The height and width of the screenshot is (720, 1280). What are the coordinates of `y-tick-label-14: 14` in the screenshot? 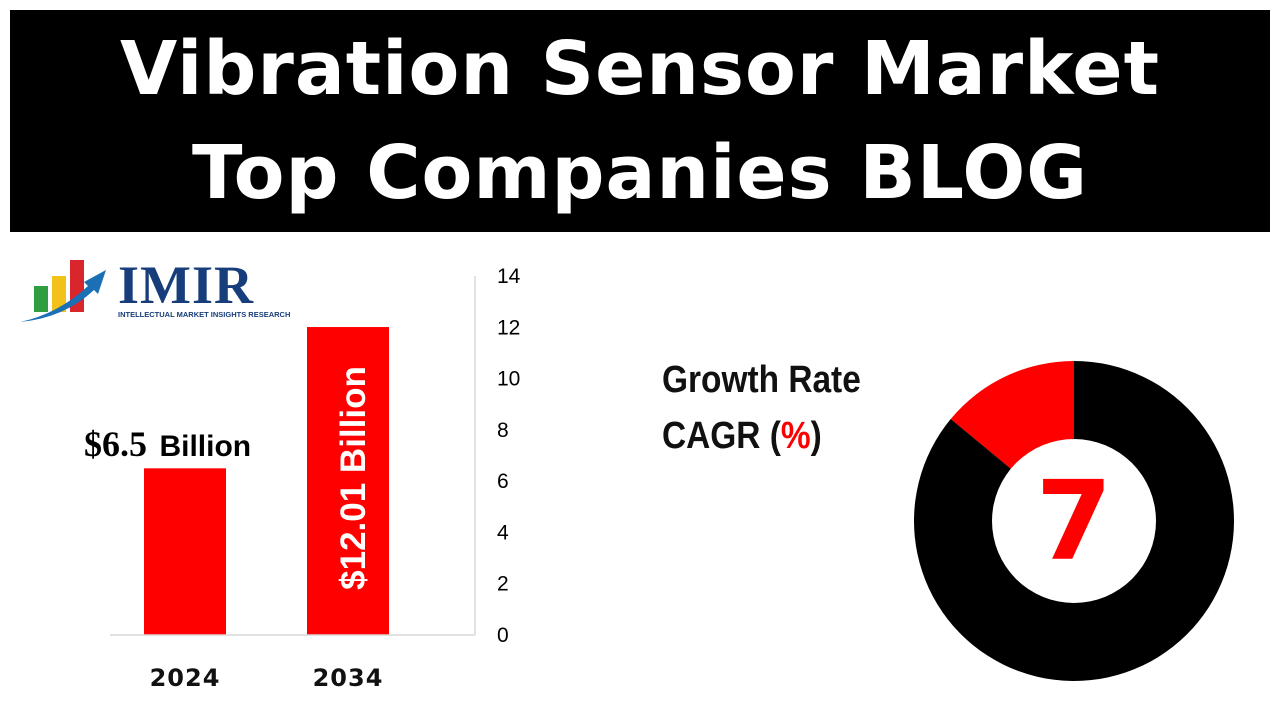 It's located at (509, 276).